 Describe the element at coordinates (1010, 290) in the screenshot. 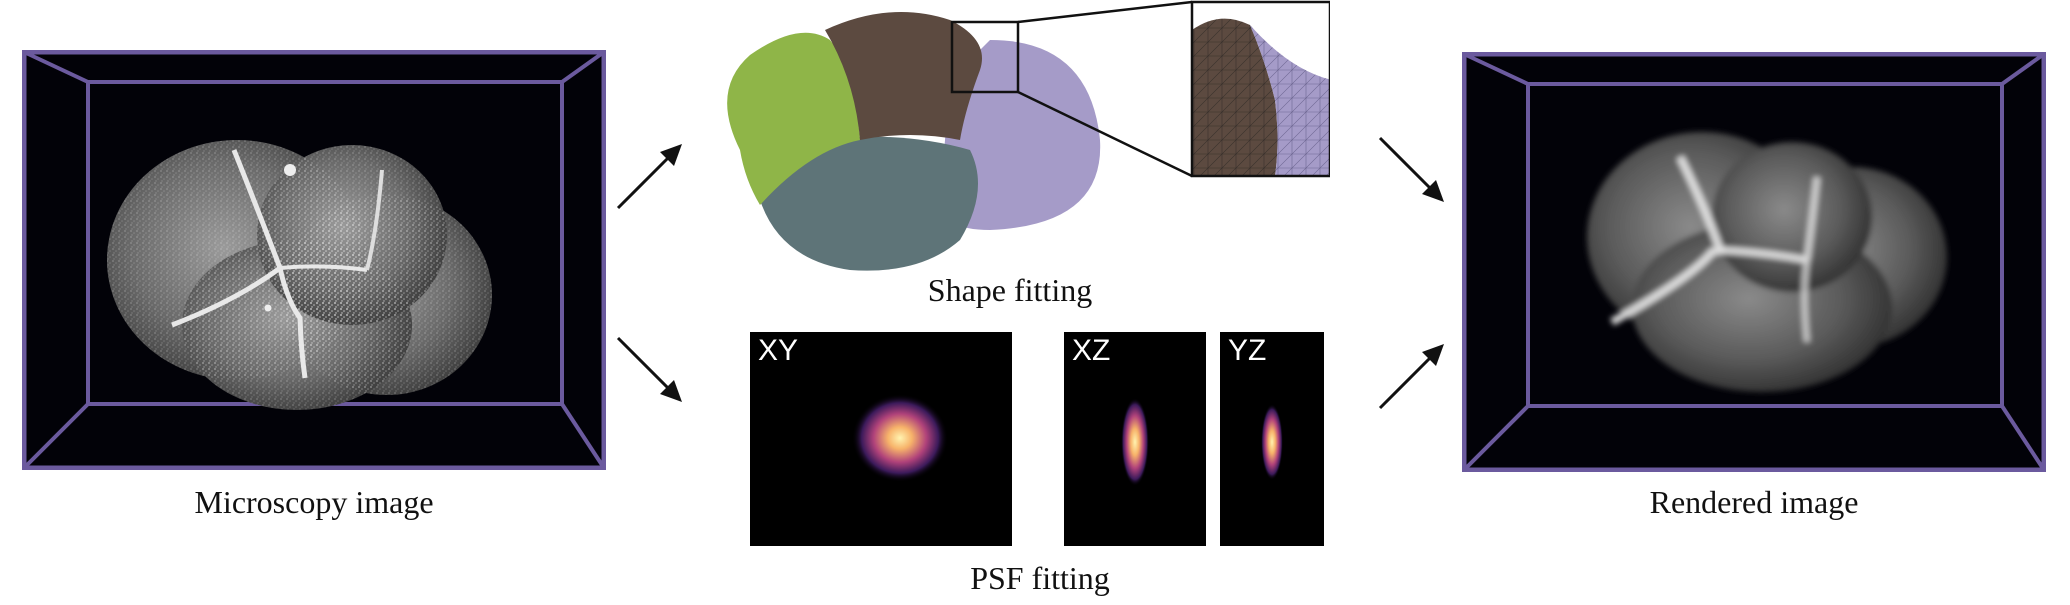

I see `shape-fitting-caption: Shape fitting` at that location.